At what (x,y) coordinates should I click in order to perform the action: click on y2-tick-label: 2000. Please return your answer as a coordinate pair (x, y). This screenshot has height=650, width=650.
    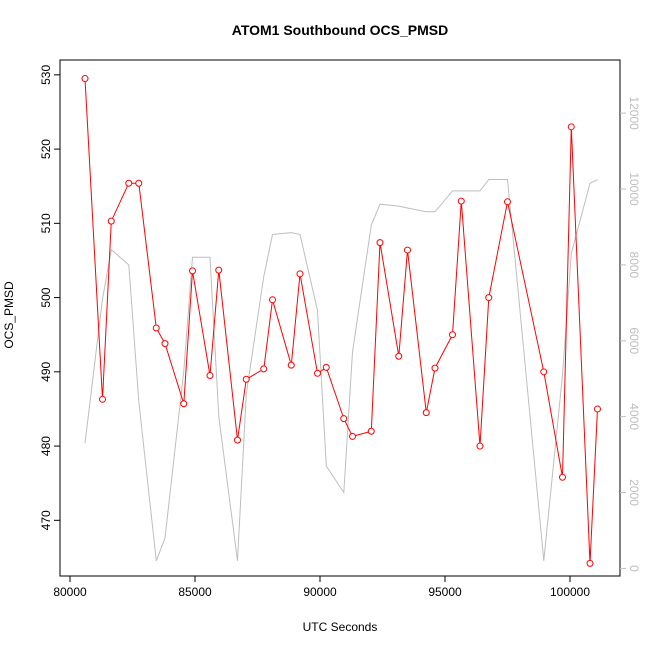
    Looking at the image, I should click on (634, 492).